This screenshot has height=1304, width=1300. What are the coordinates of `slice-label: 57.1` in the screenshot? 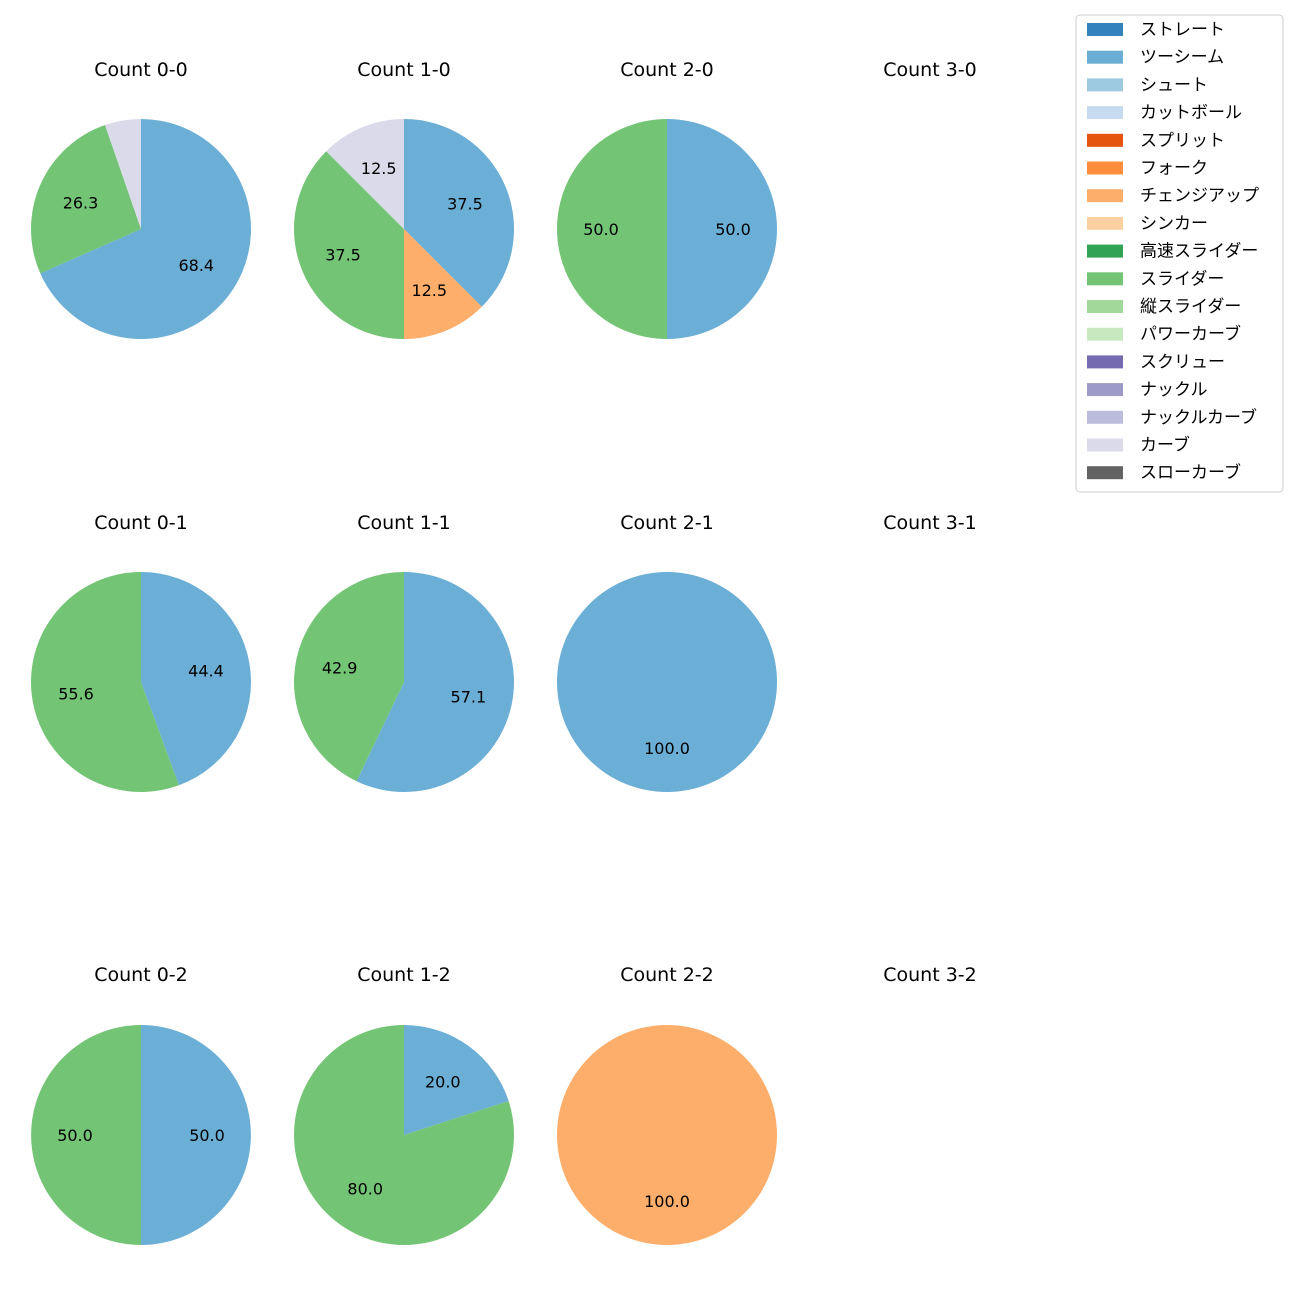 It's located at (469, 697).